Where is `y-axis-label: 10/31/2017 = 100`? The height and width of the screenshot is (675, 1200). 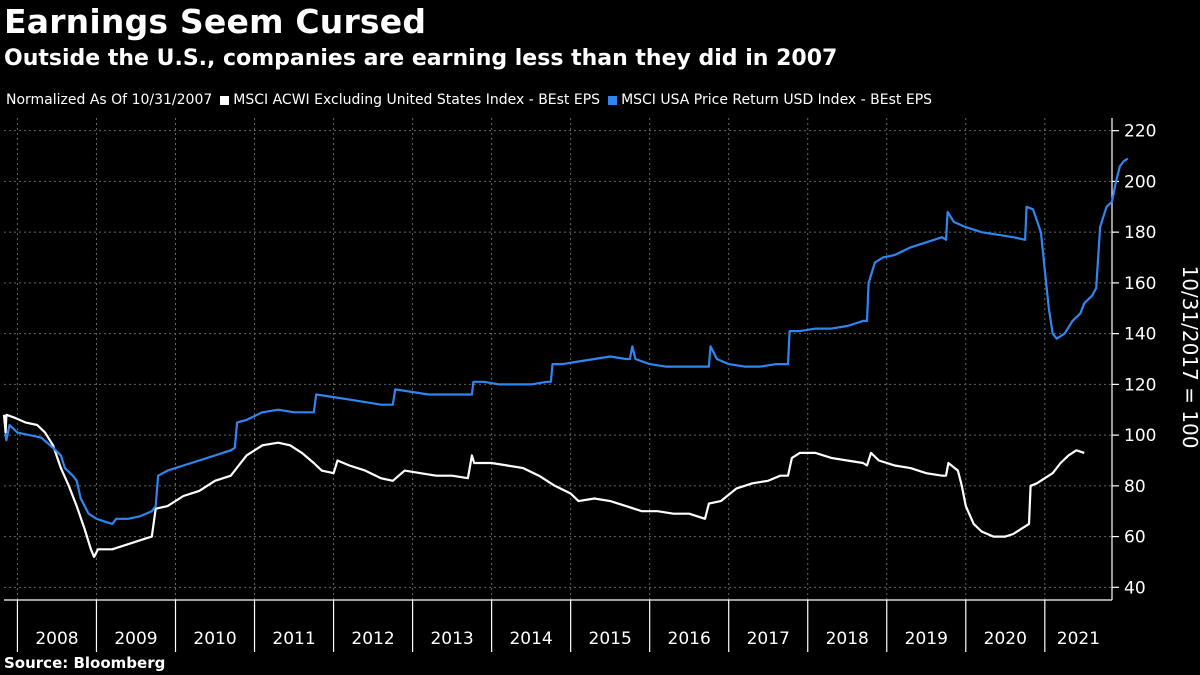
y-axis-label: 10/31/2017 = 100 is located at coordinates (1189, 357).